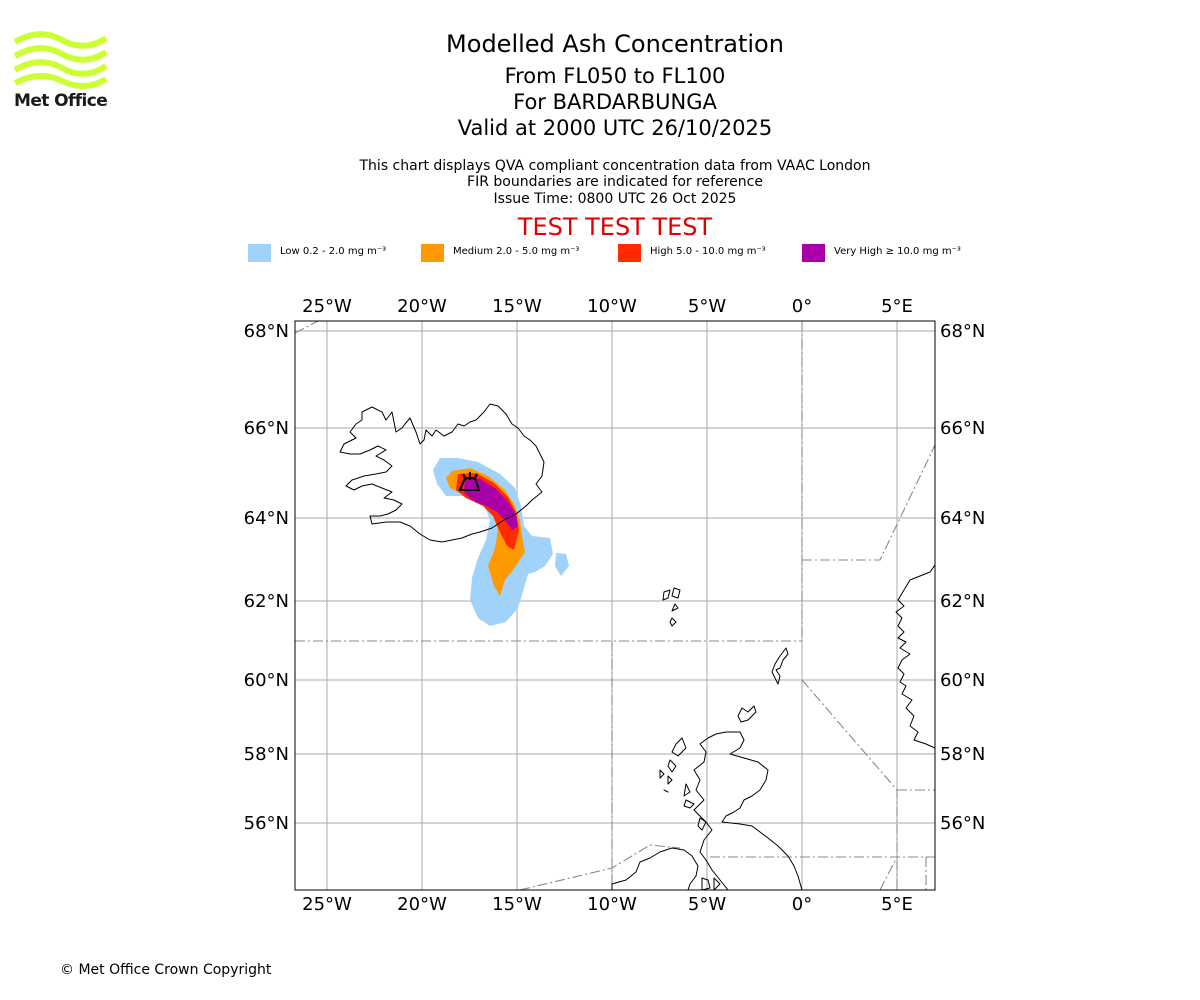  I want to click on met-office-logo-text: Met Office, so click(61, 101).